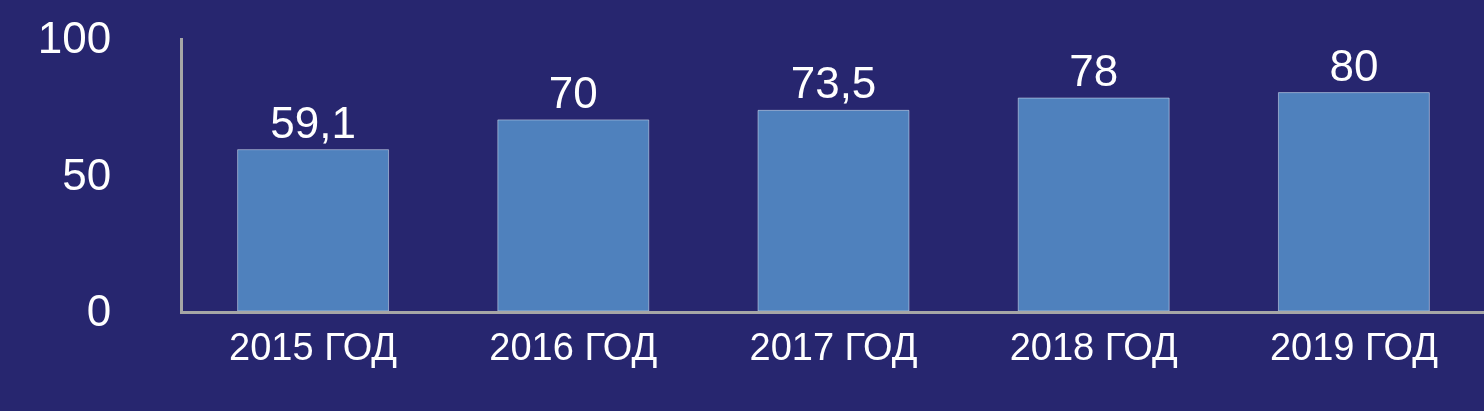 The image size is (1484, 411). Describe the element at coordinates (1354, 346) in the screenshot. I see `x-tick-label: 2019 ГОД` at that location.